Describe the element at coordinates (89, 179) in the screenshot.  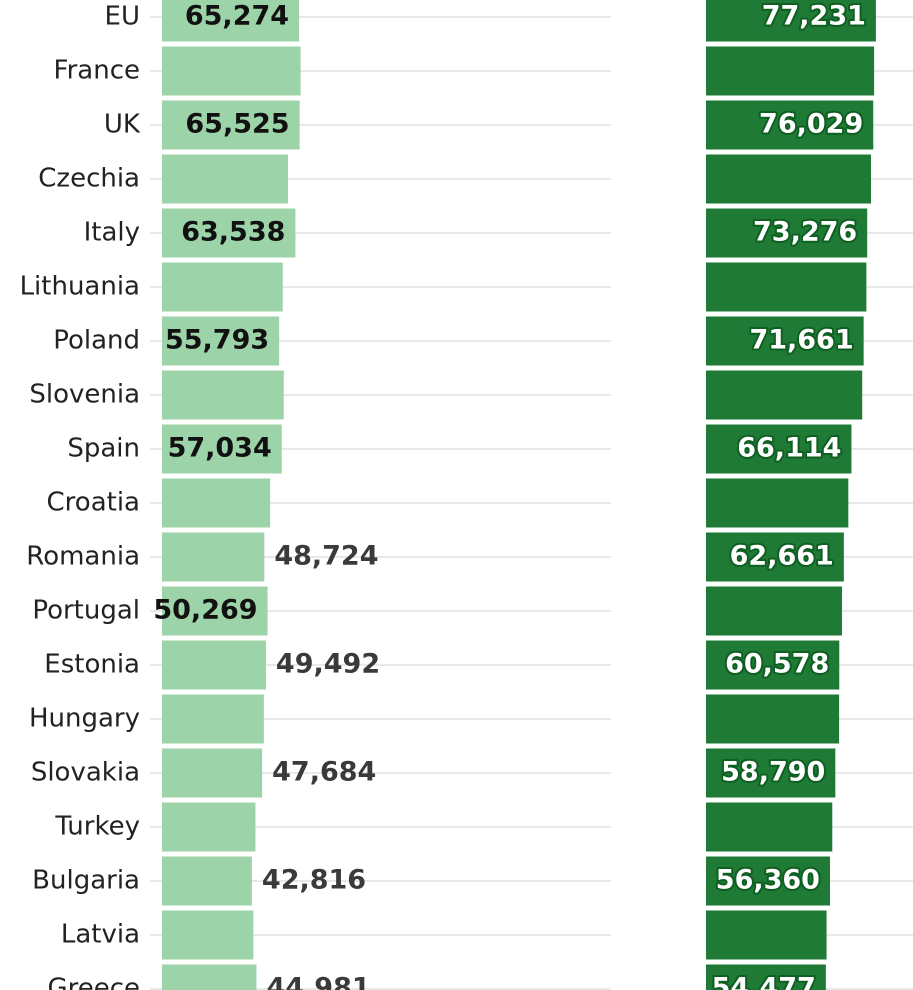
I see `category-label-czechia: Czechia` at that location.